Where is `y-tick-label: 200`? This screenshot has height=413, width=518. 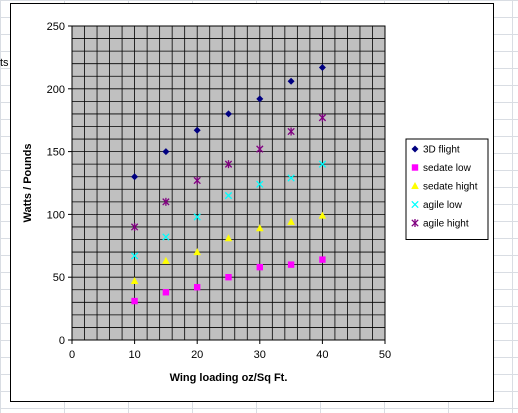 y-tick-label: 200 is located at coordinates (56, 90).